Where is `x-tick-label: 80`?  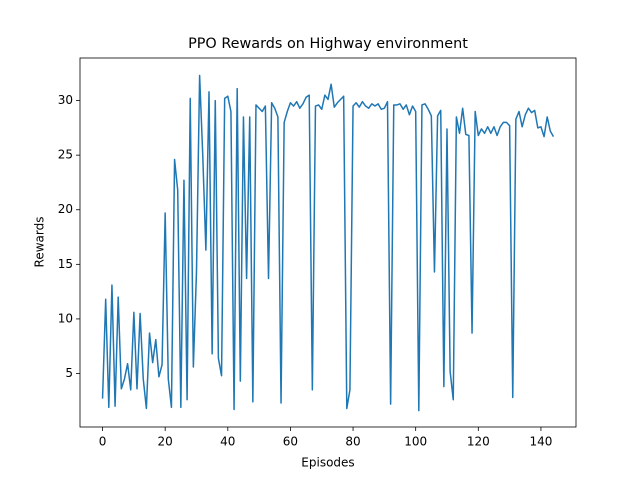 x-tick-label: 80 is located at coordinates (352, 442).